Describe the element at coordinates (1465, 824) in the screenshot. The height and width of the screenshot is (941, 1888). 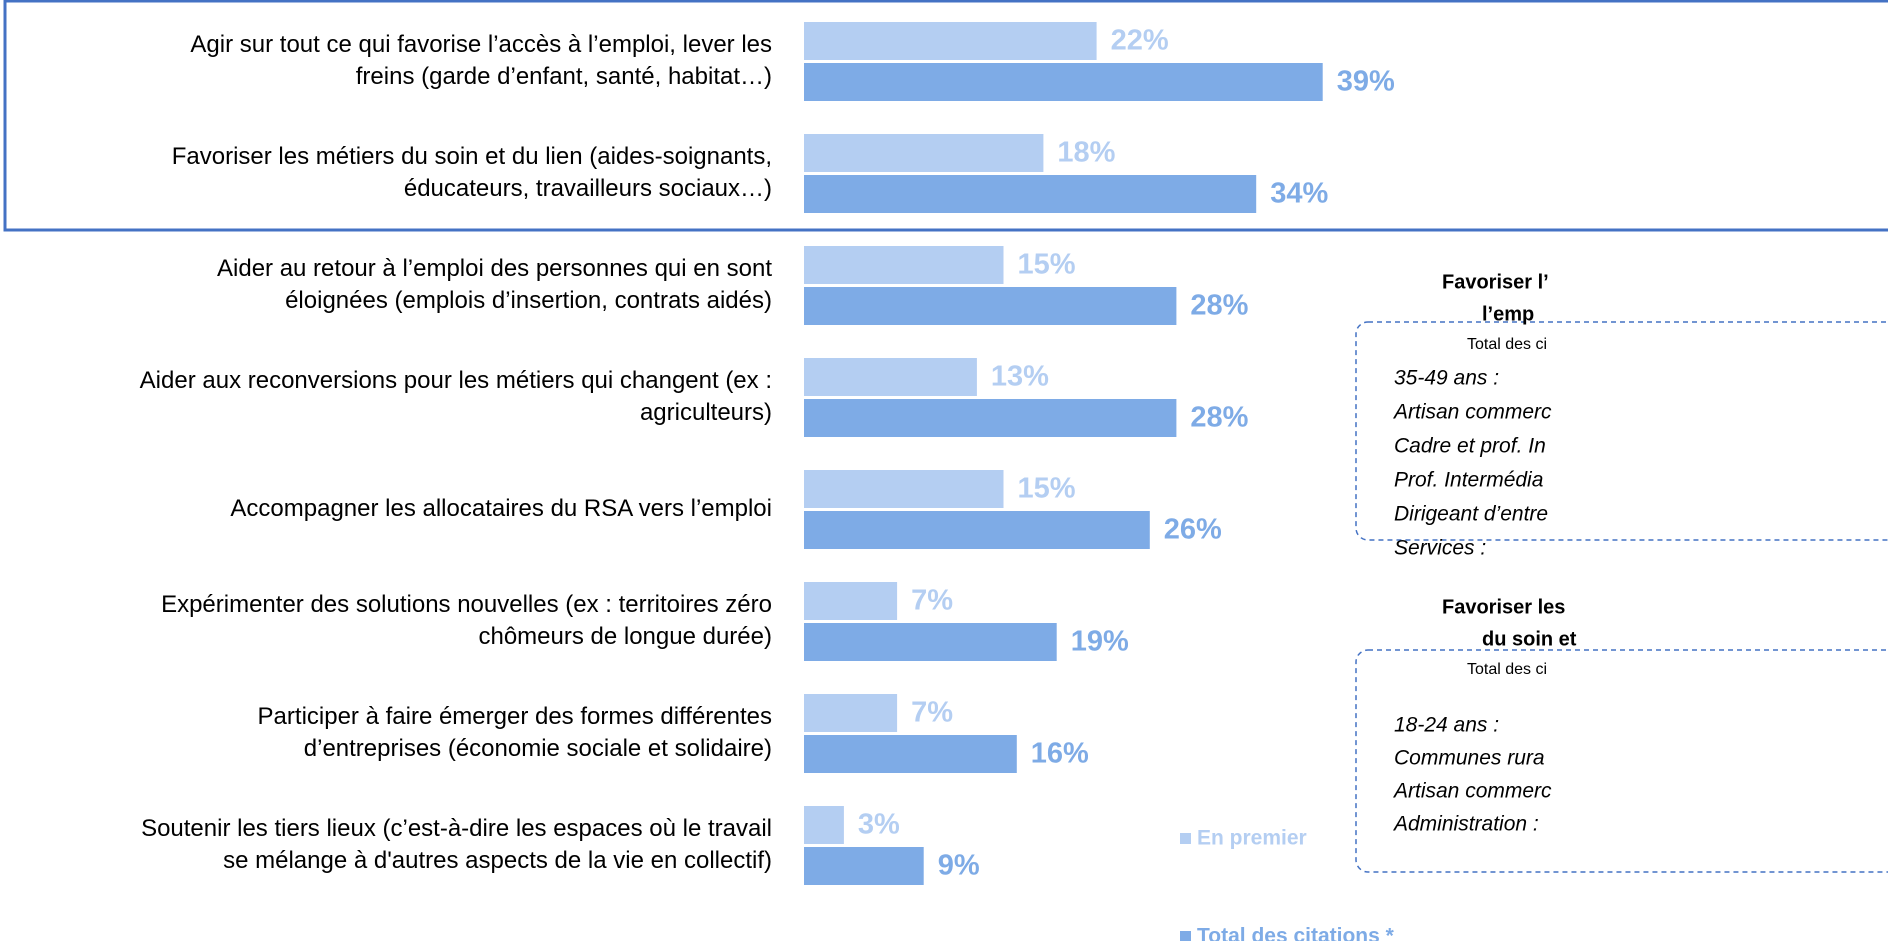
I see `panel-item: Administration :` at that location.